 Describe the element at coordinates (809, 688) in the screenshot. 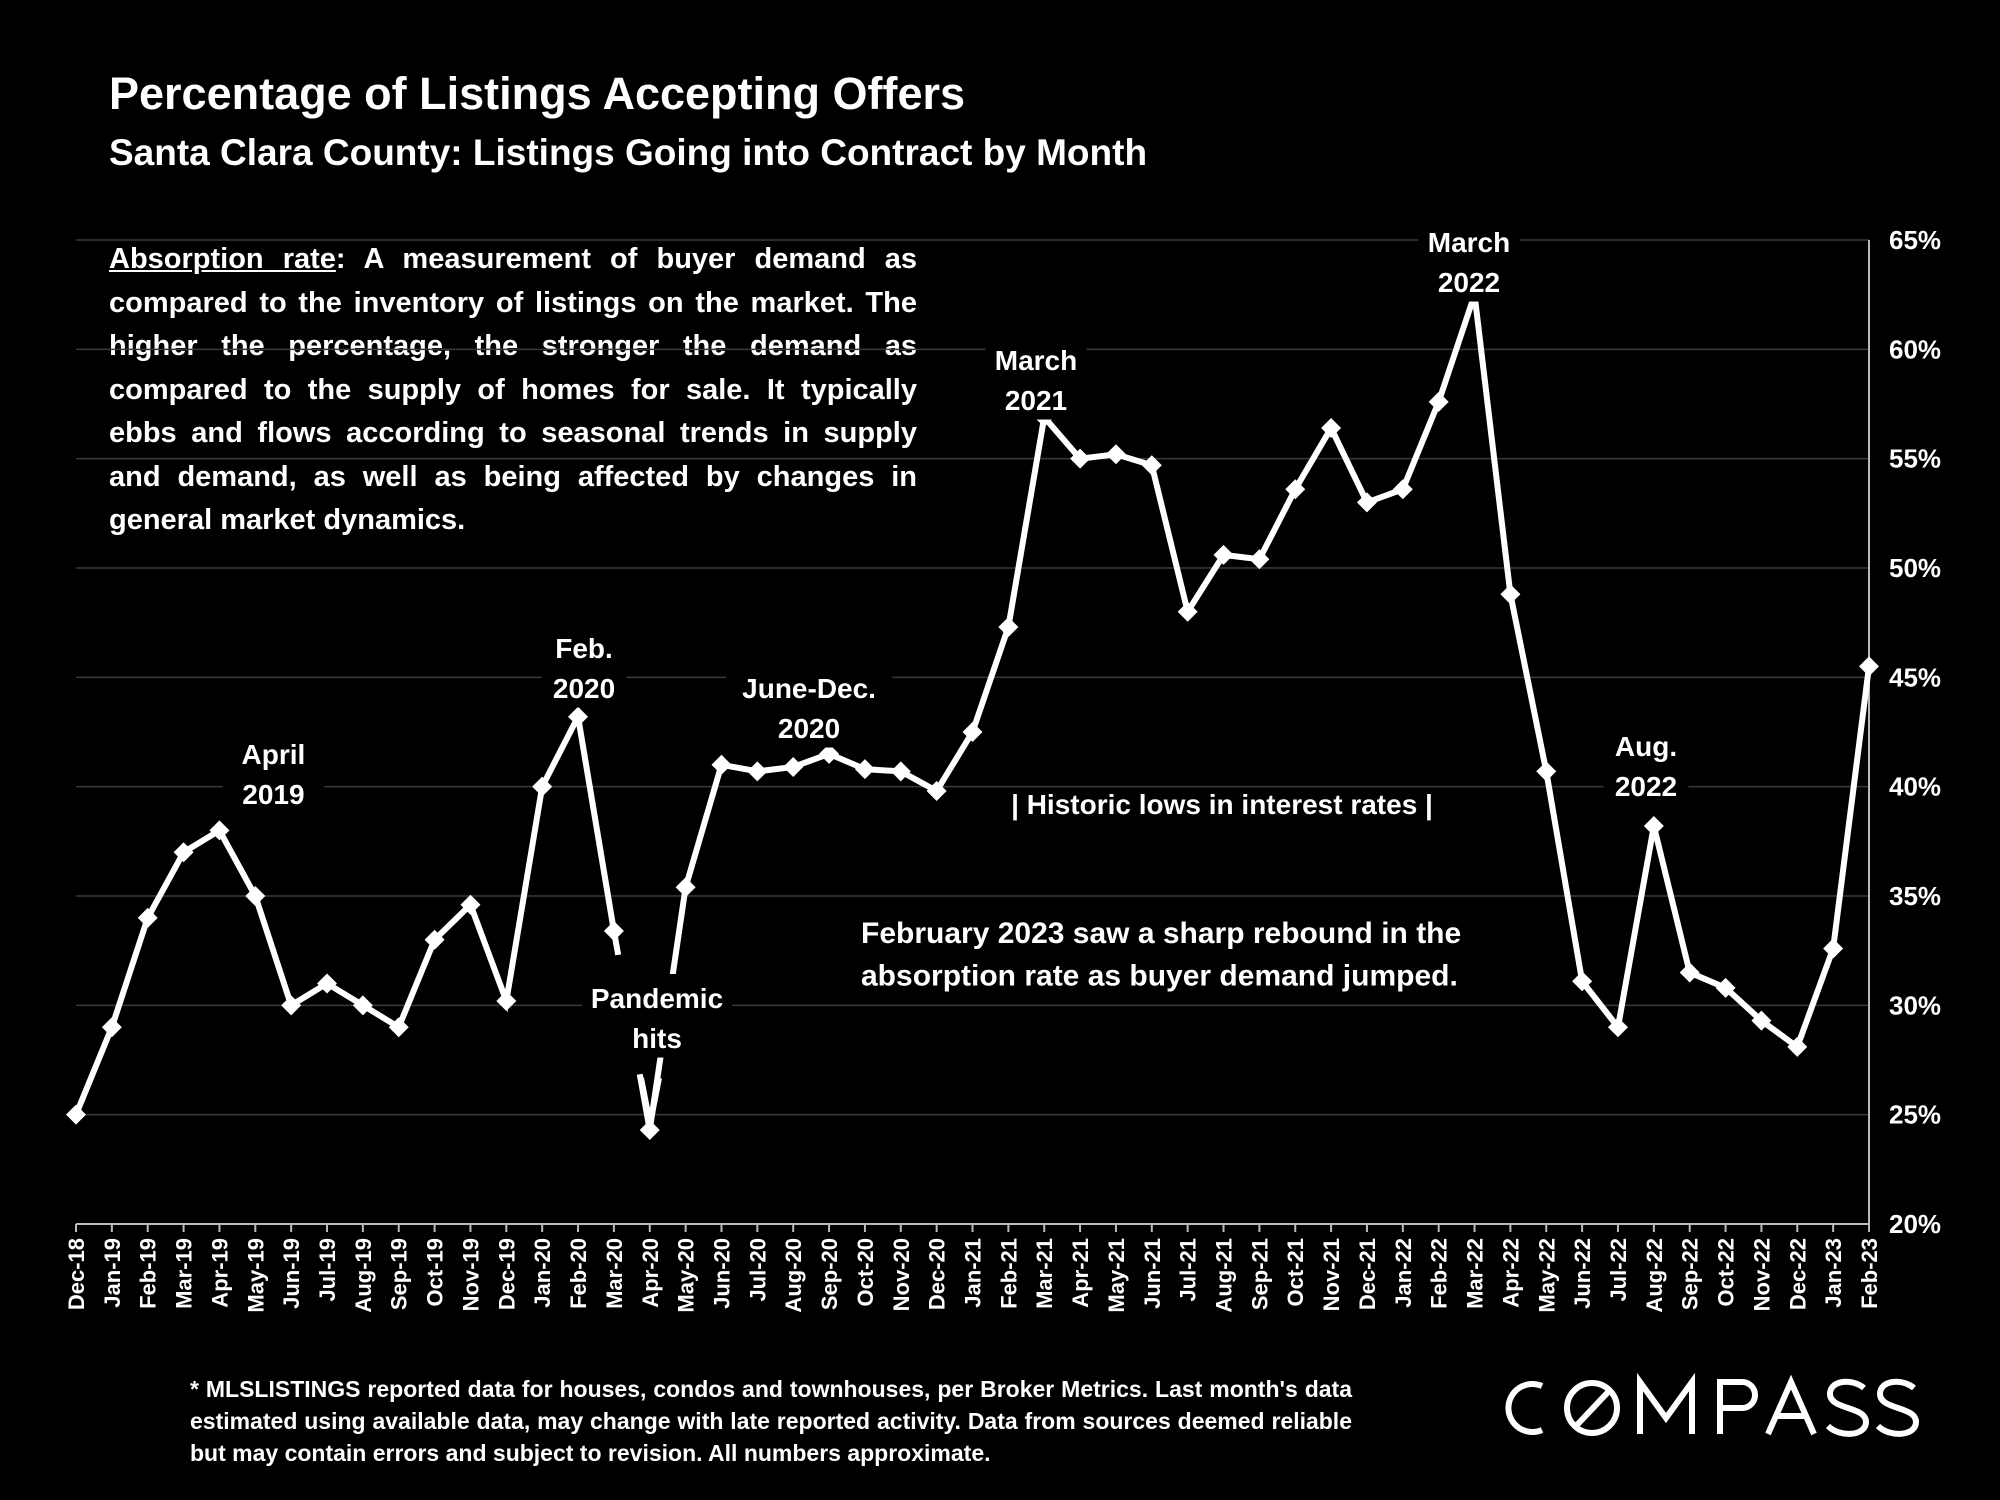

I see `annotation-label: June-Dec.` at that location.